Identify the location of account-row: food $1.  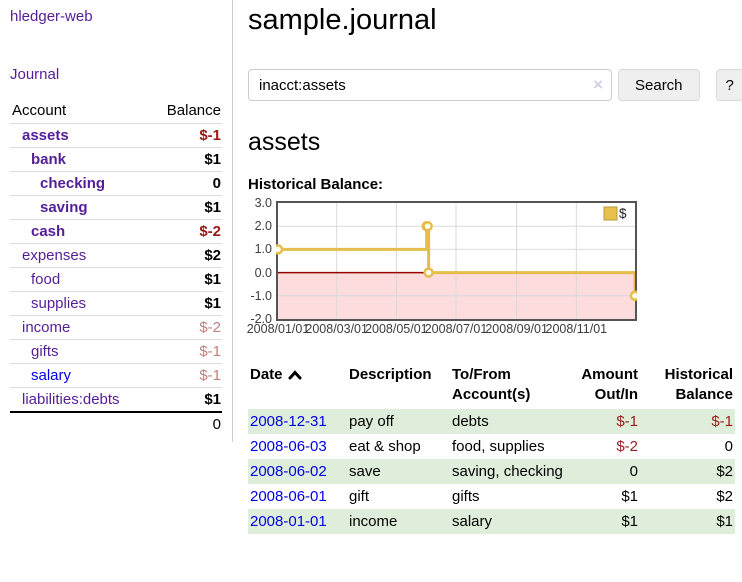
(116, 279).